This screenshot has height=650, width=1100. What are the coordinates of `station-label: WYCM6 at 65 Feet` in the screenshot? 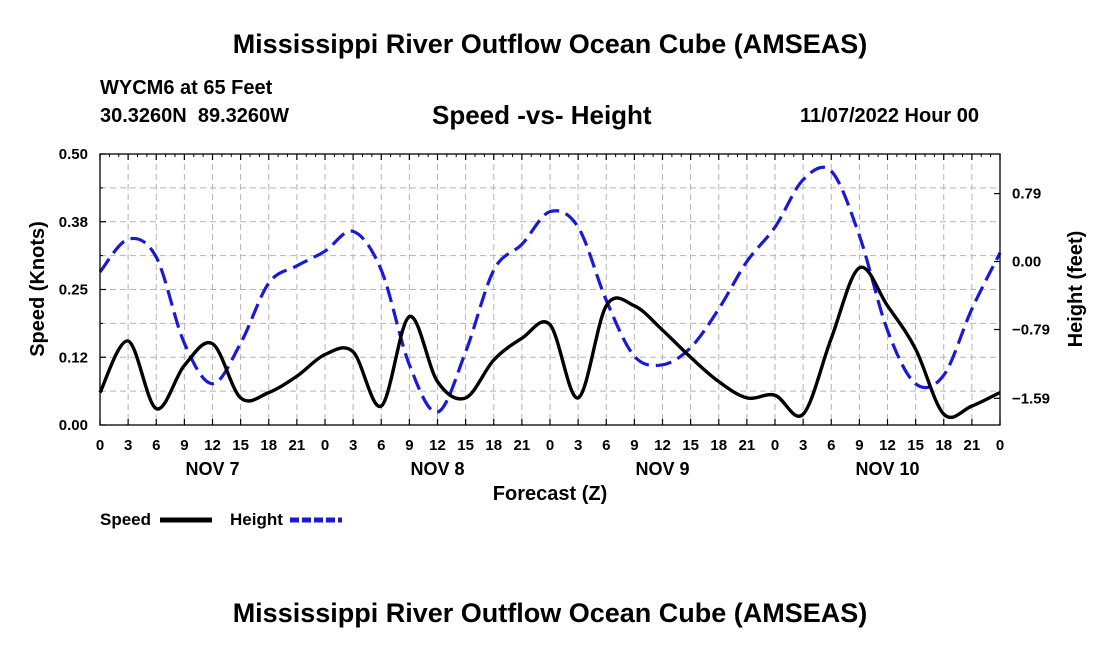 It's located at (186, 88).